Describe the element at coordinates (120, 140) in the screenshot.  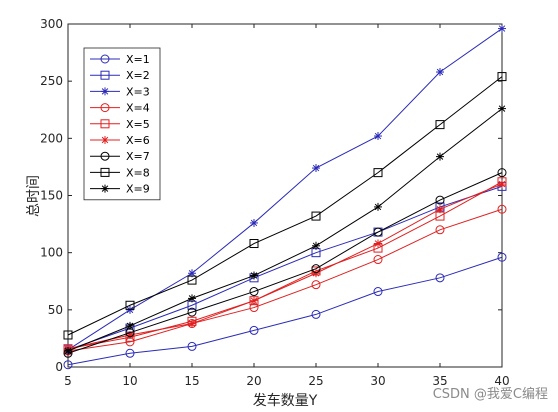
I see `legend-entry: X=6` at that location.